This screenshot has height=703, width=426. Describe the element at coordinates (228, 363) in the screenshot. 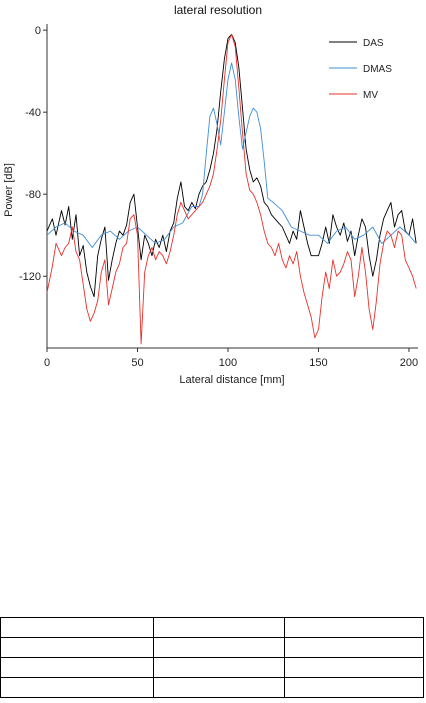

I see `x-tick-label: 100` at that location.